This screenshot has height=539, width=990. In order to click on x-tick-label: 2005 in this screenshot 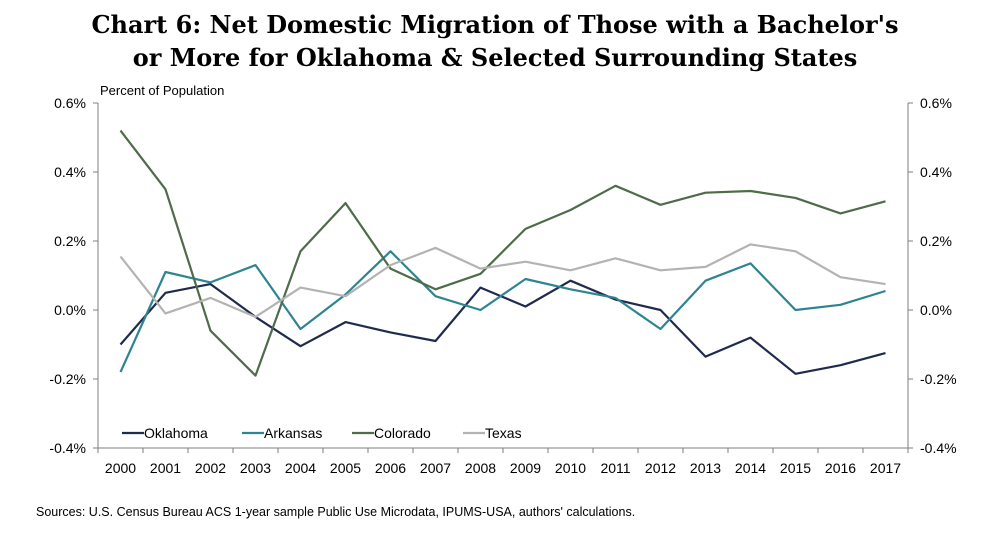, I will do `click(345, 468)`.